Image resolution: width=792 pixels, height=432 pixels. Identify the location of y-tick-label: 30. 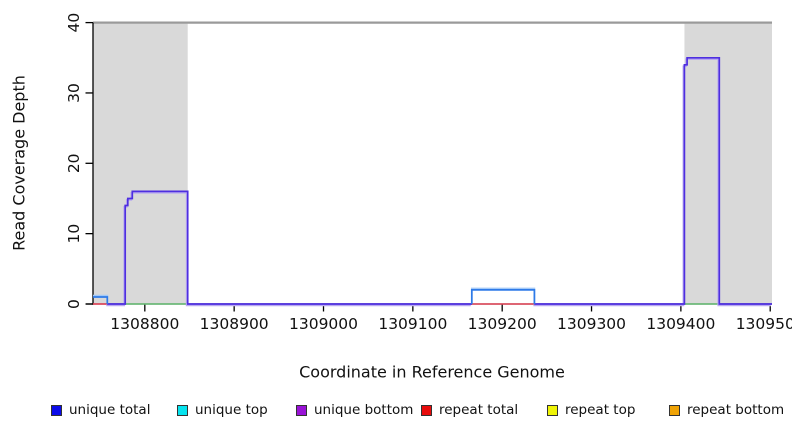
(74, 93).